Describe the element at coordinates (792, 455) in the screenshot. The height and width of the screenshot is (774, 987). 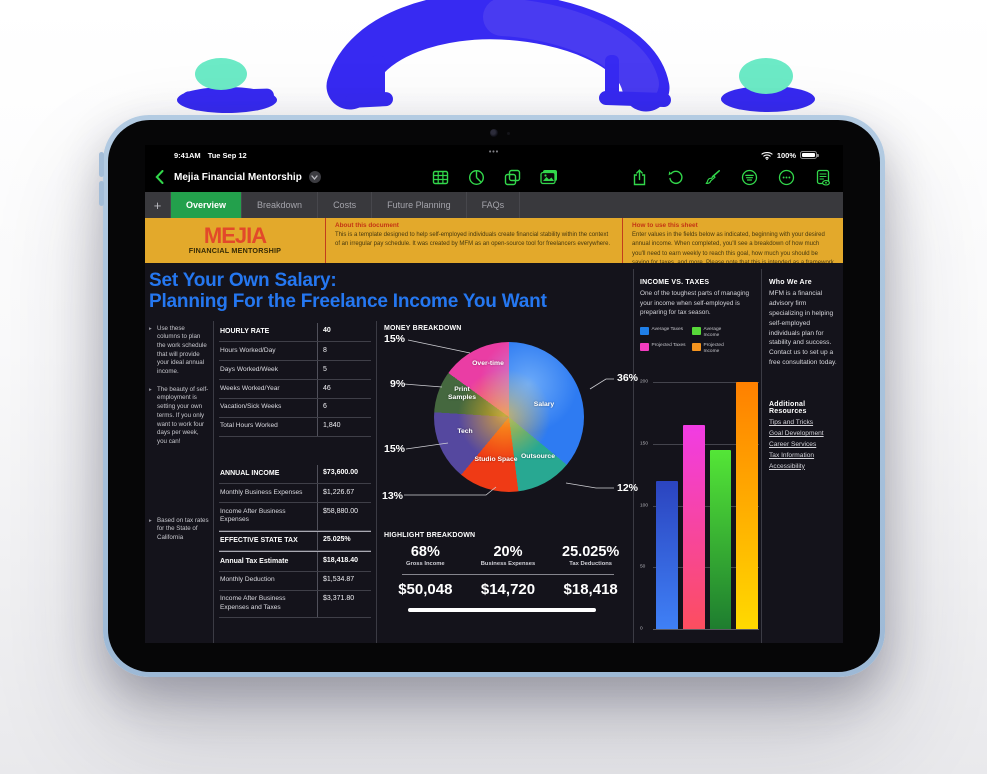
I see `link-tax-information: Tax Information` at that location.